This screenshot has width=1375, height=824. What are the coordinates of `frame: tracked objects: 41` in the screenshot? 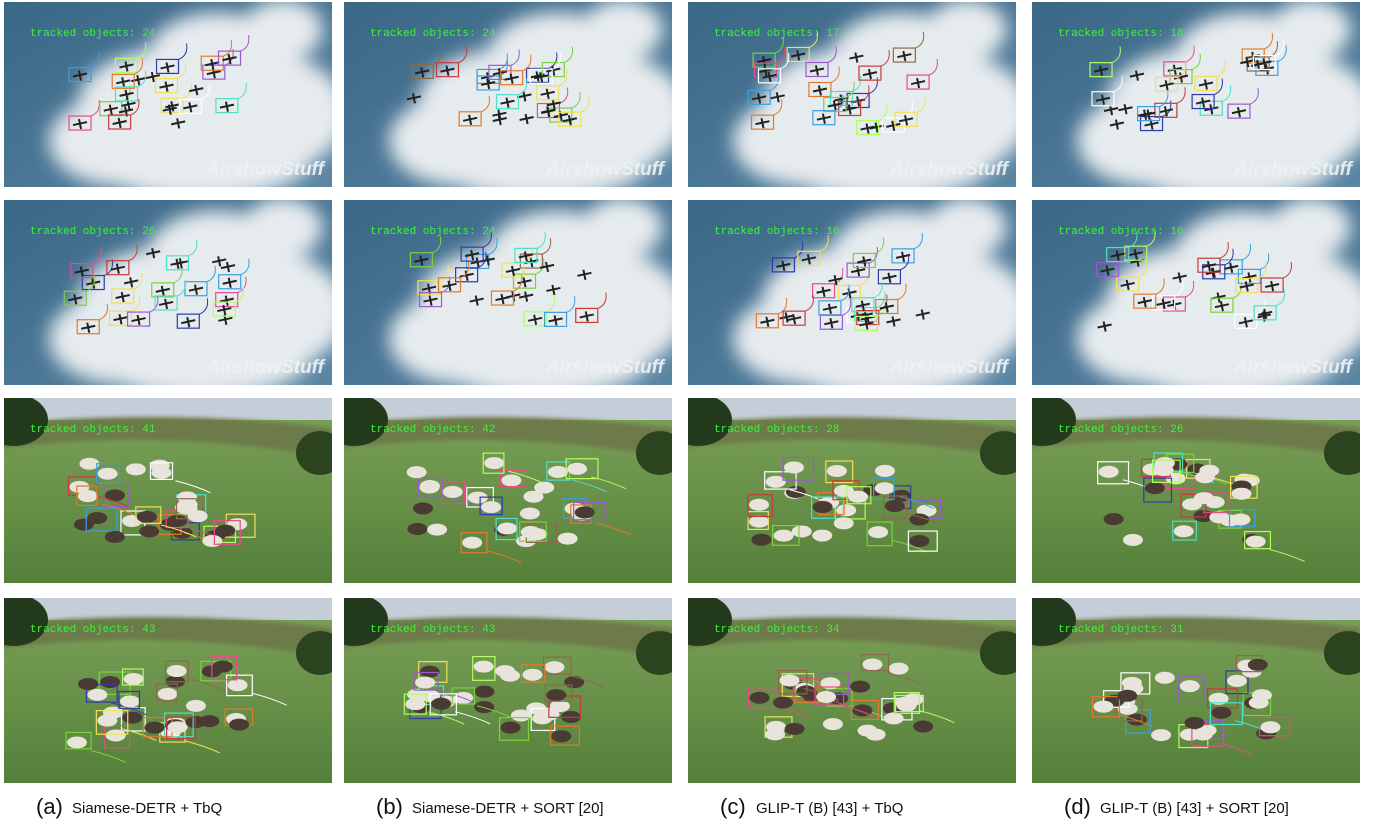 It's located at (168, 490).